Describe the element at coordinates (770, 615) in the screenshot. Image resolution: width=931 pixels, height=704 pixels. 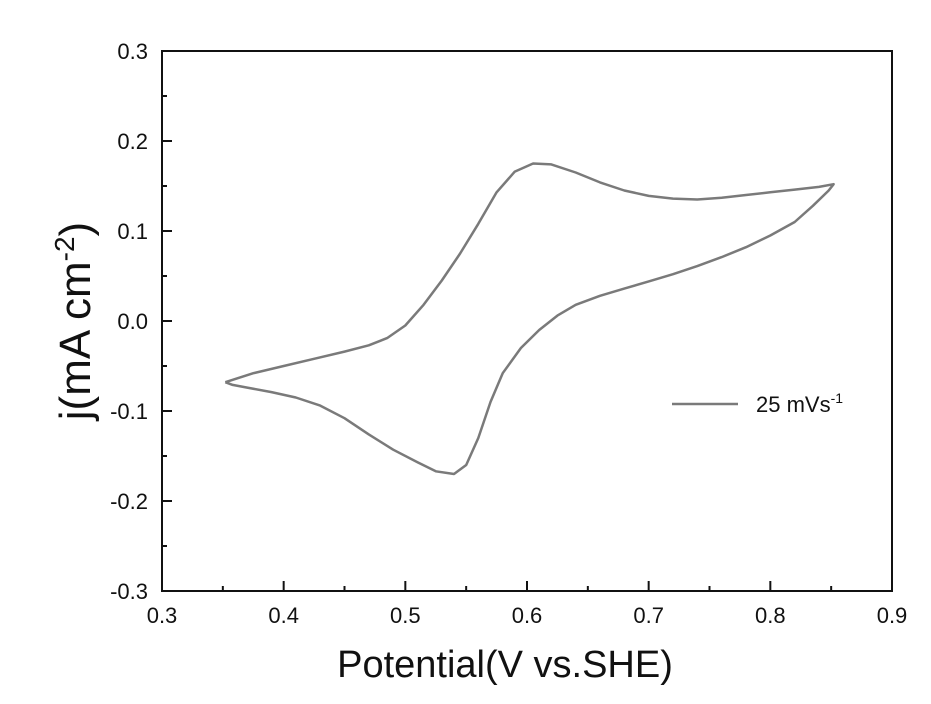
I see `x-tick-label: 0.8` at that location.